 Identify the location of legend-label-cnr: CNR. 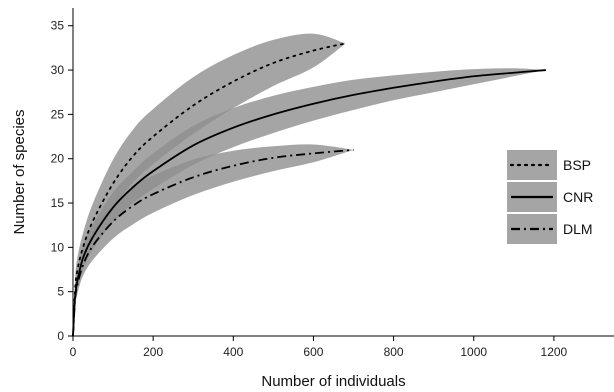
(578, 197).